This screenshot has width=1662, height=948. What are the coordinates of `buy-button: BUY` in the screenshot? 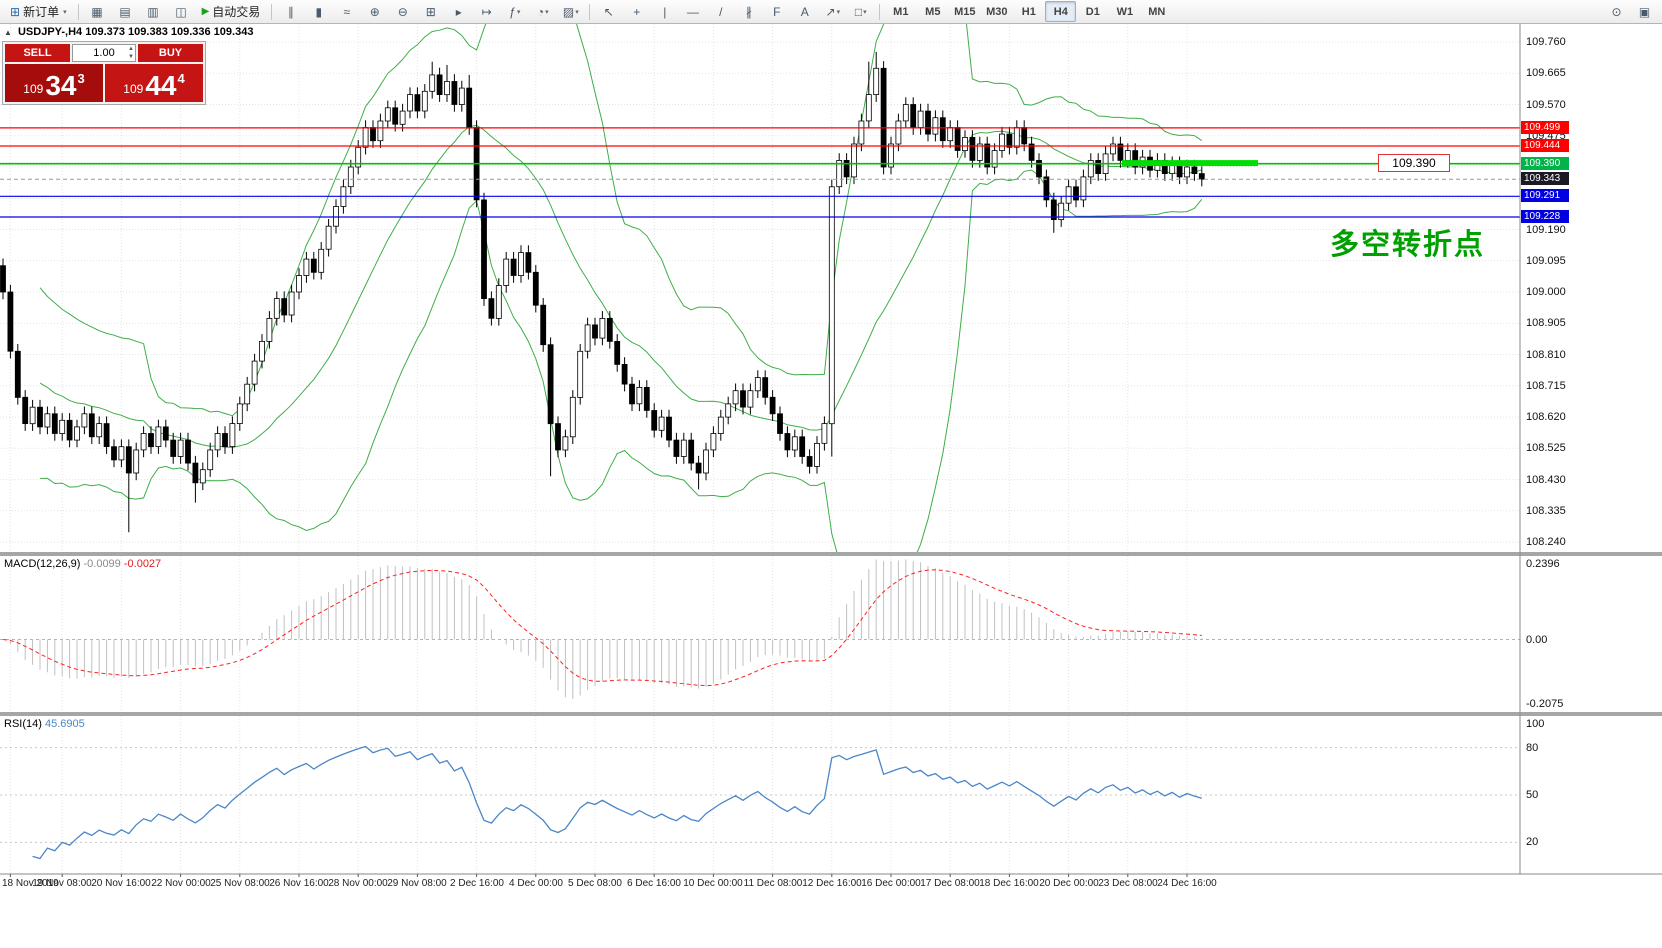 It's located at (170, 53).